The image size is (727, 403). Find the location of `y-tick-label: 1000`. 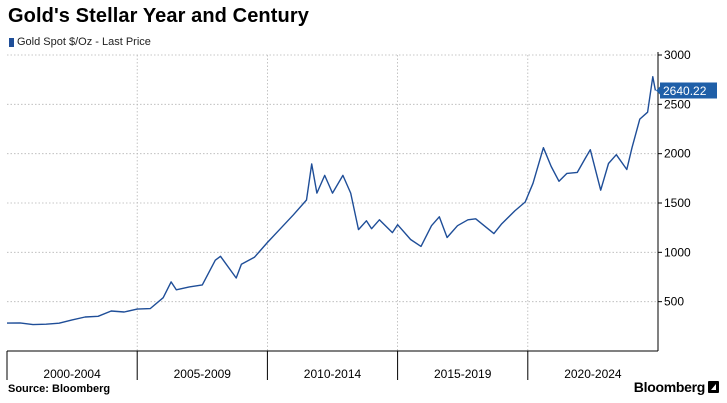

y-tick-label: 1000 is located at coordinates (677, 252).